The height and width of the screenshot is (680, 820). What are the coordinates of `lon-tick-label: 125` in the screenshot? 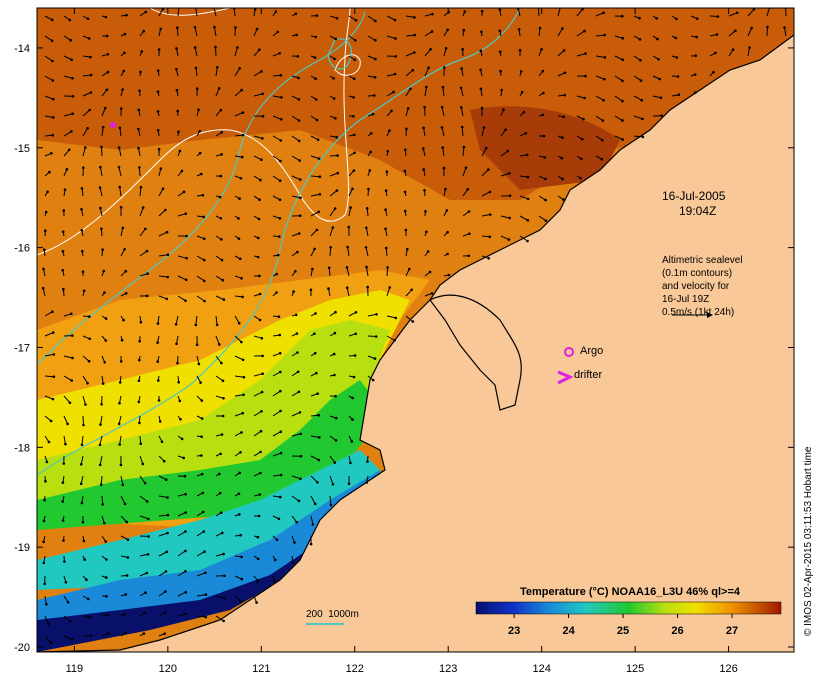 It's located at (635, 669).